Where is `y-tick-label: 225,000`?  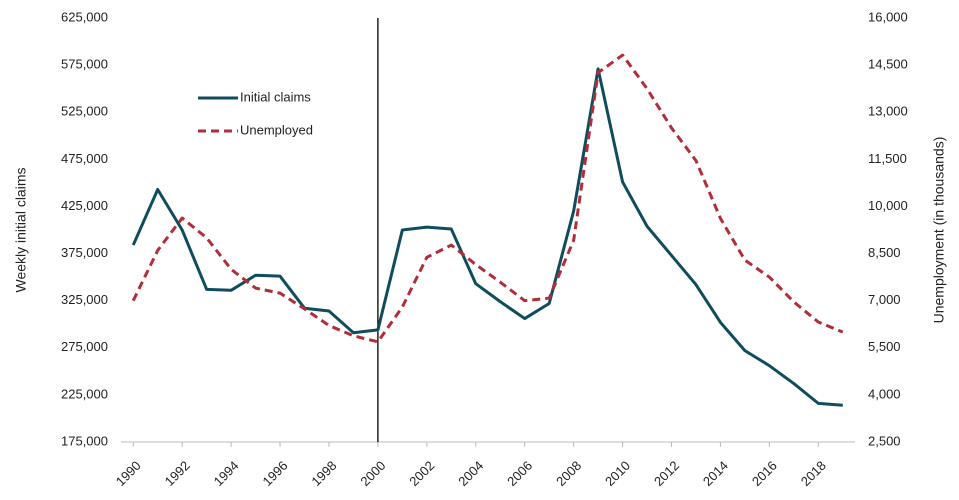 y-tick-label: 225,000 is located at coordinates (84, 393).